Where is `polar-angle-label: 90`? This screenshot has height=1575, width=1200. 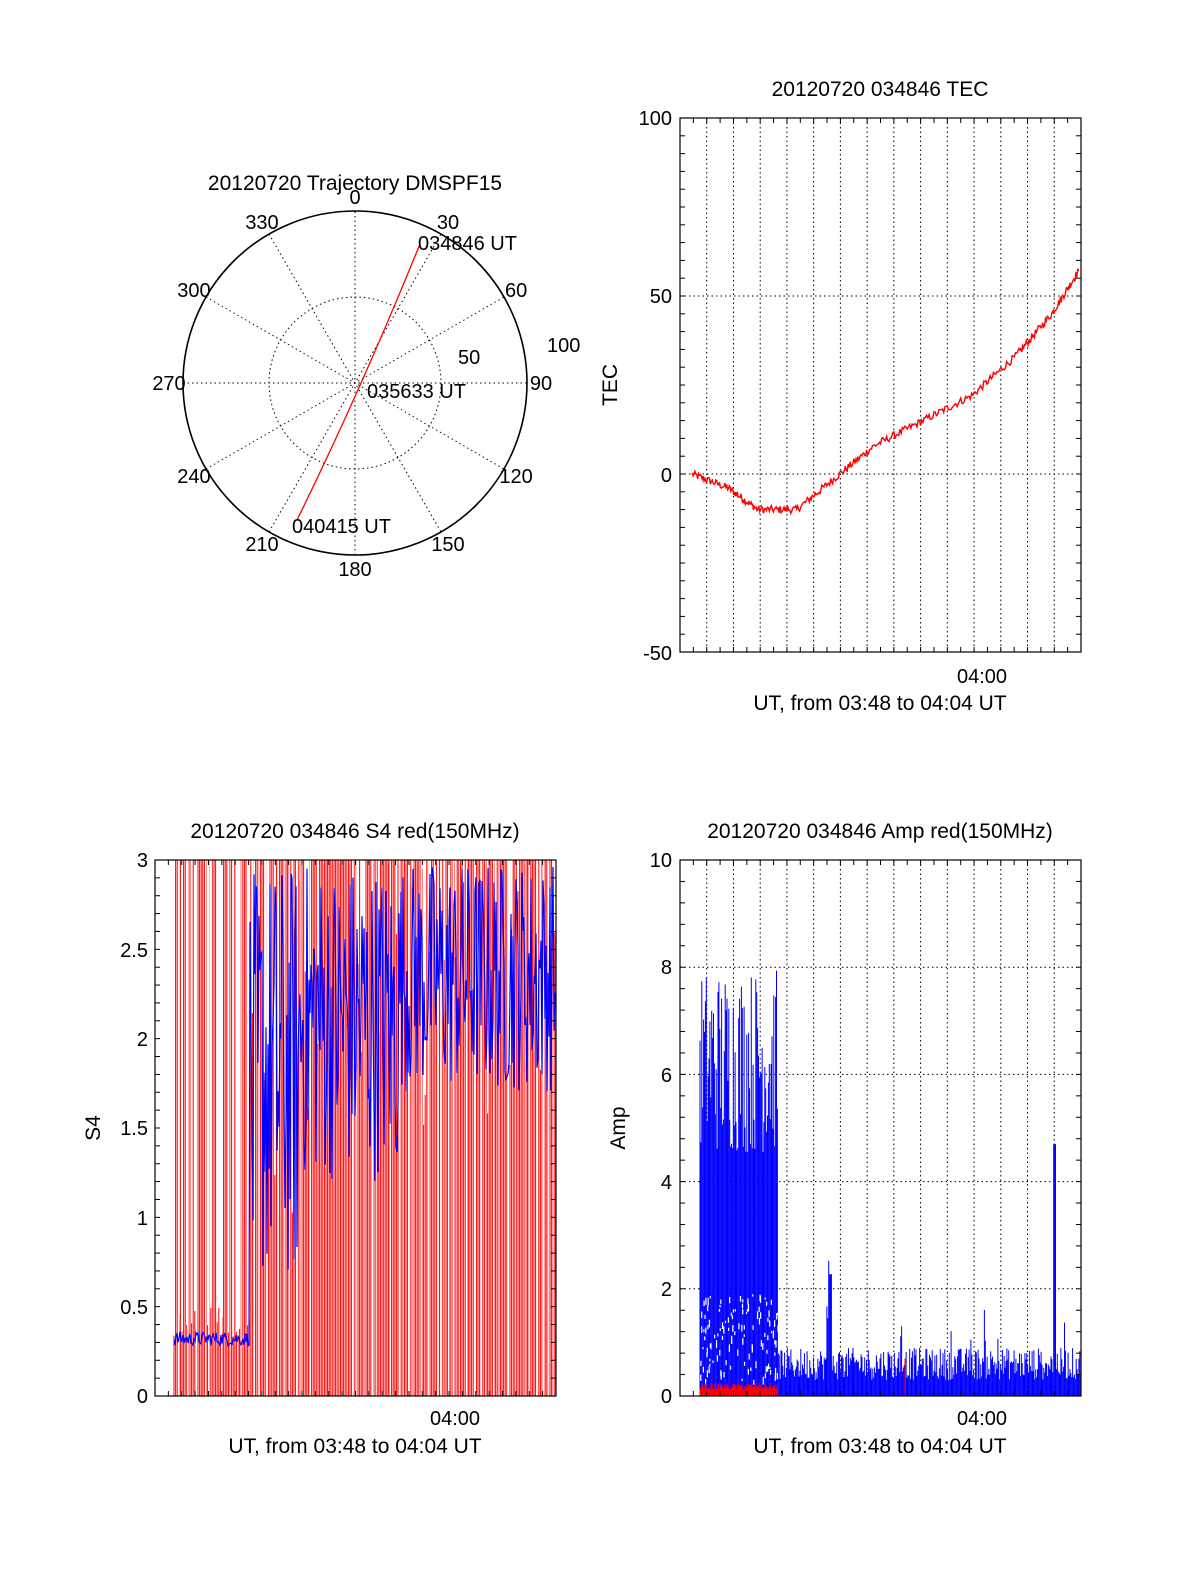
polar-angle-label: 90 is located at coordinates (541, 384).